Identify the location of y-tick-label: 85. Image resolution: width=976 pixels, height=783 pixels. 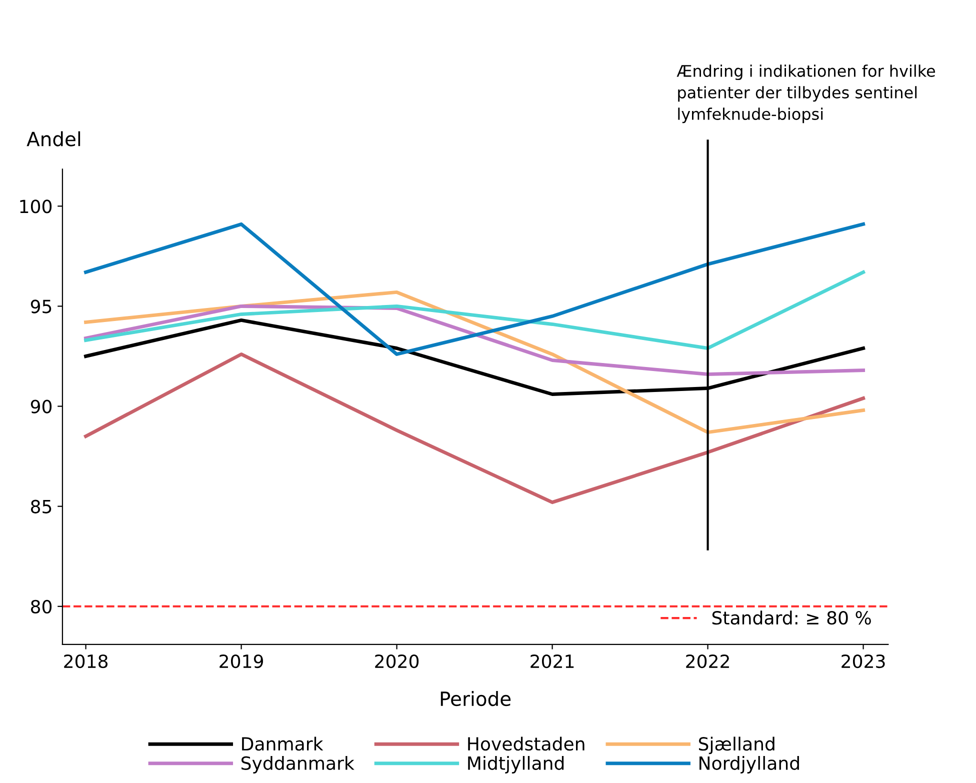
(41, 507).